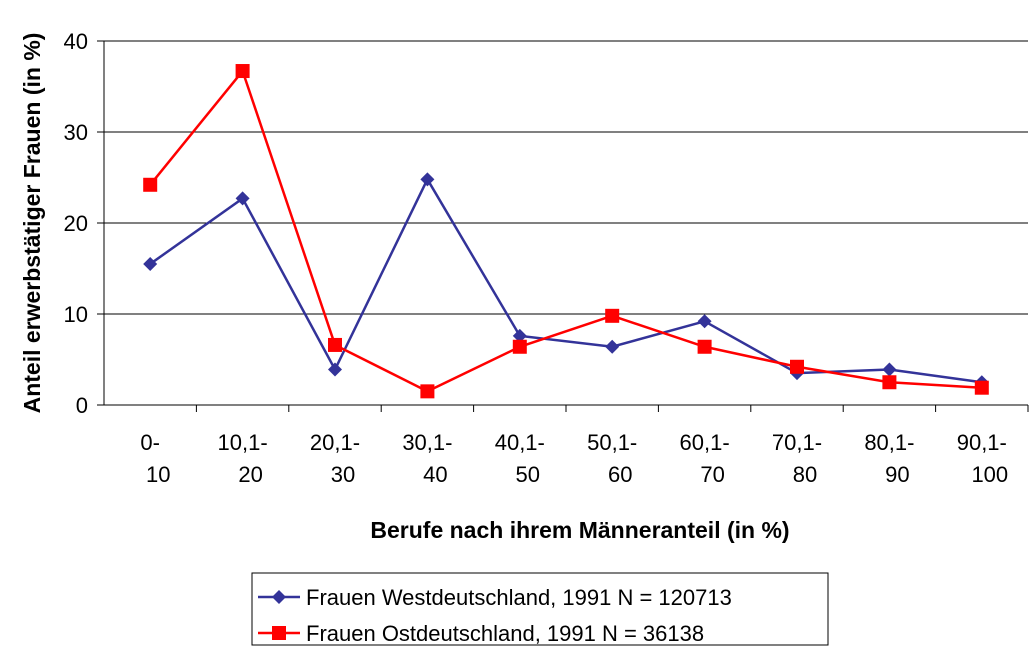 The image size is (1034, 649). Describe the element at coordinates (427, 458) in the screenshot. I see `x-tick-label: 30,1-40` at that location.